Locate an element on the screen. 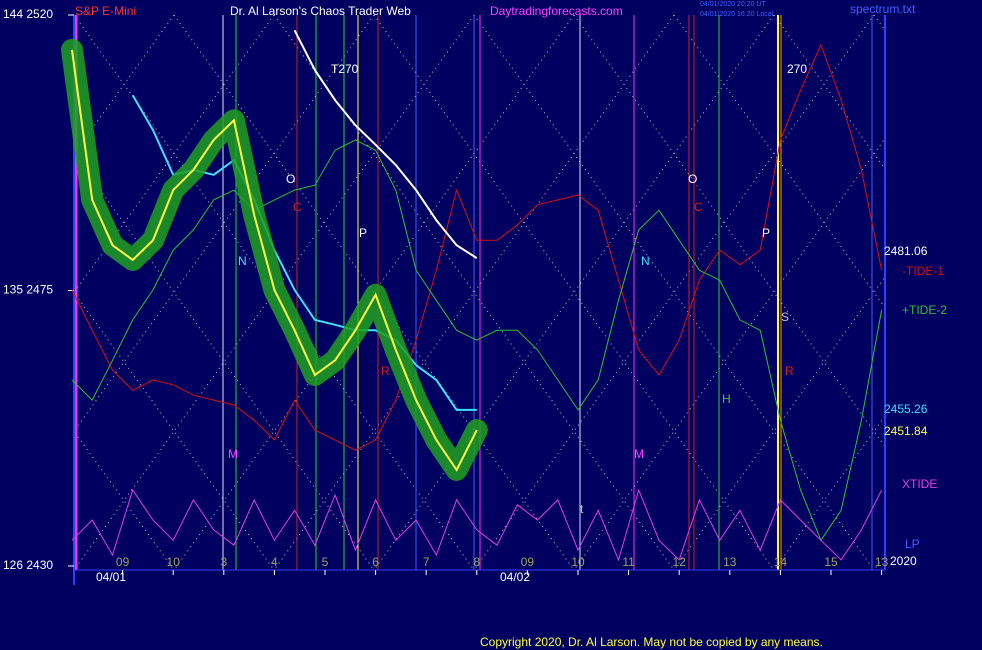  x-tick-label: 6 is located at coordinates (375, 562).